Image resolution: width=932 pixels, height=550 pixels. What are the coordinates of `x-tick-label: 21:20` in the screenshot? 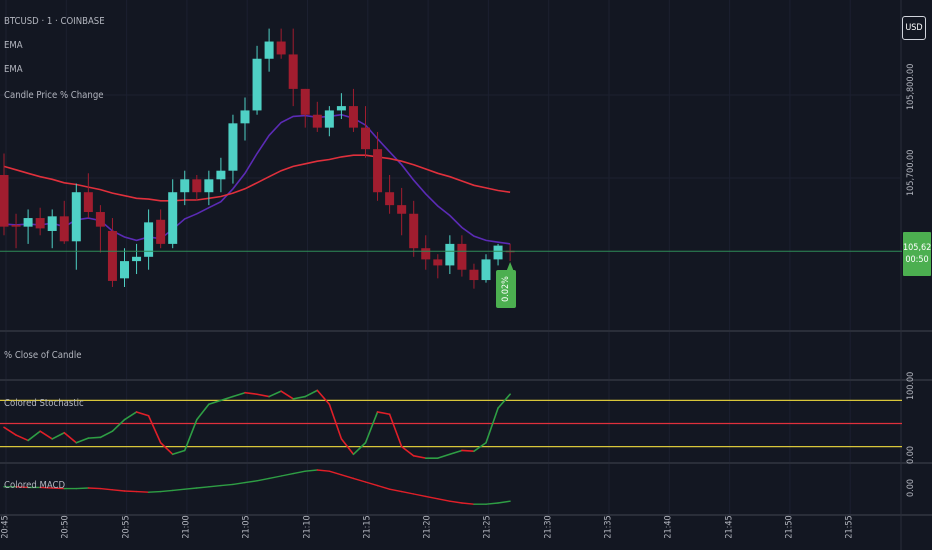 It's located at (427, 527).